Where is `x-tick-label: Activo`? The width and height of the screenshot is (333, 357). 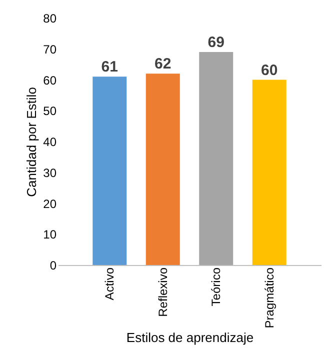
x-tick-label: Activo is located at coordinates (109, 283).